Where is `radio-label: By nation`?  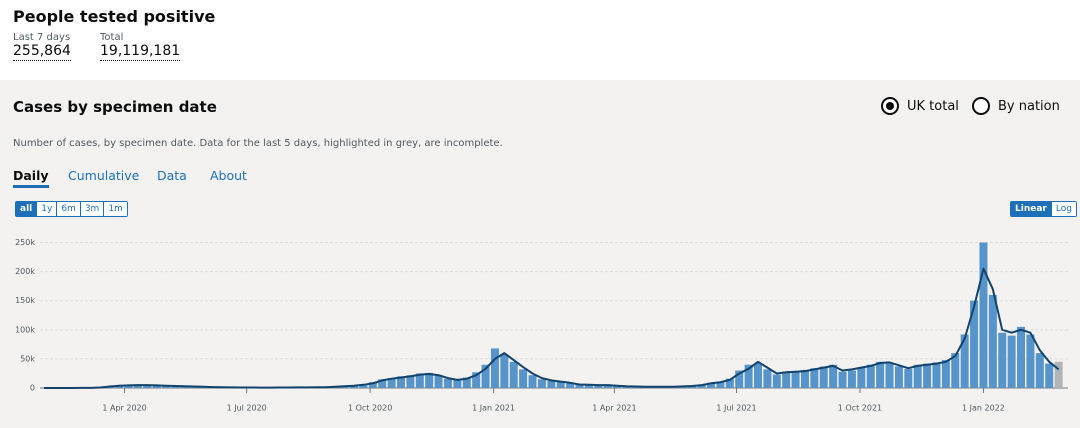
radio-label: By nation is located at coordinates (1029, 106).